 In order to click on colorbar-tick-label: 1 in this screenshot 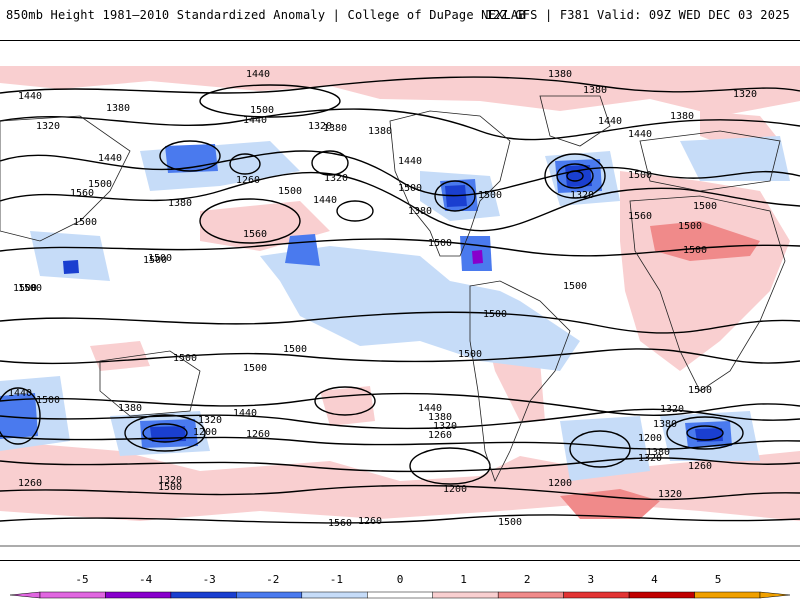, I will do `click(463, 579)`.